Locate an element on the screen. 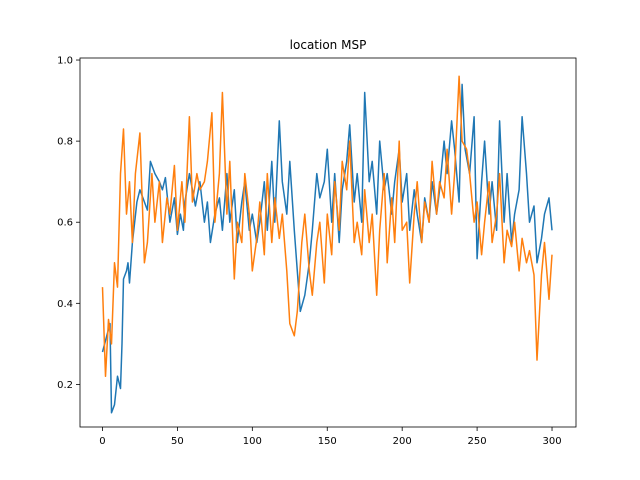  y-tick-label: 0.4 is located at coordinates (65, 304).